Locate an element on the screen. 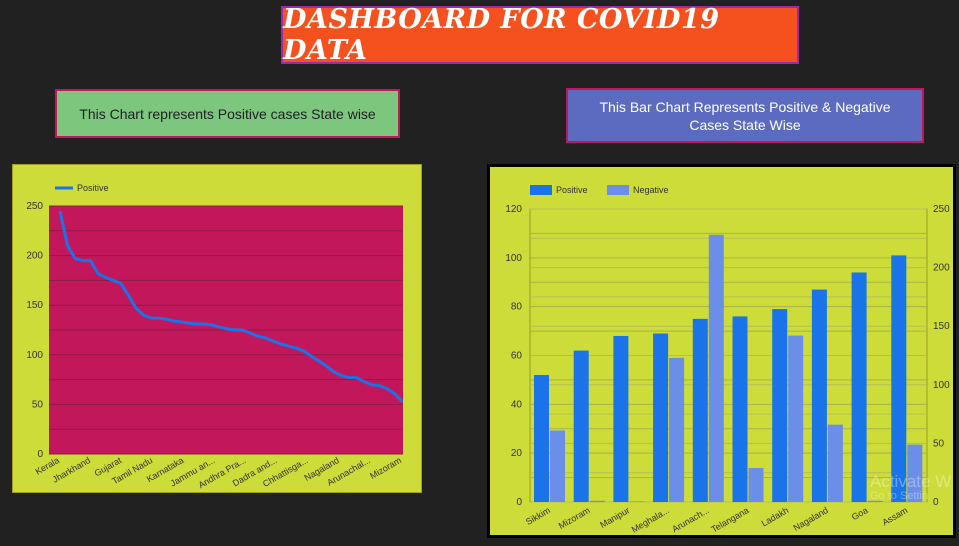 The height and width of the screenshot is (546, 959). x-tick-label: Ladakh is located at coordinates (775, 516).